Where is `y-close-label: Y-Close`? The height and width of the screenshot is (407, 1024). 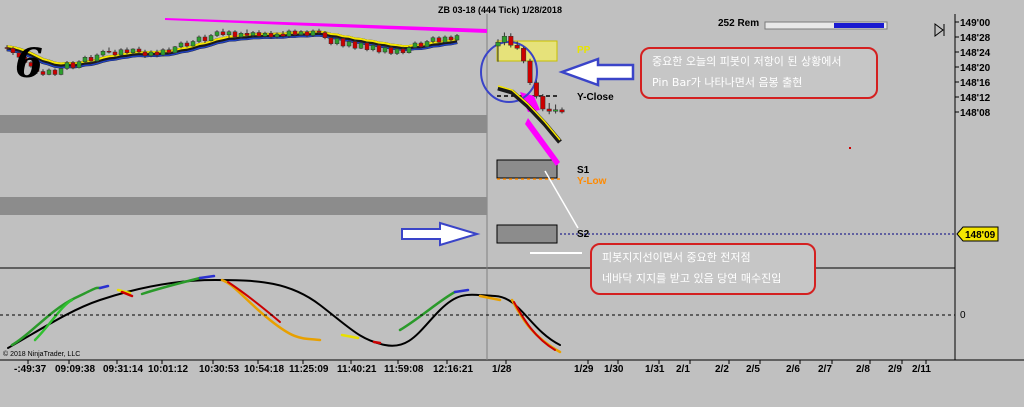
y-close-label: Y-Close is located at coordinates (595, 97).